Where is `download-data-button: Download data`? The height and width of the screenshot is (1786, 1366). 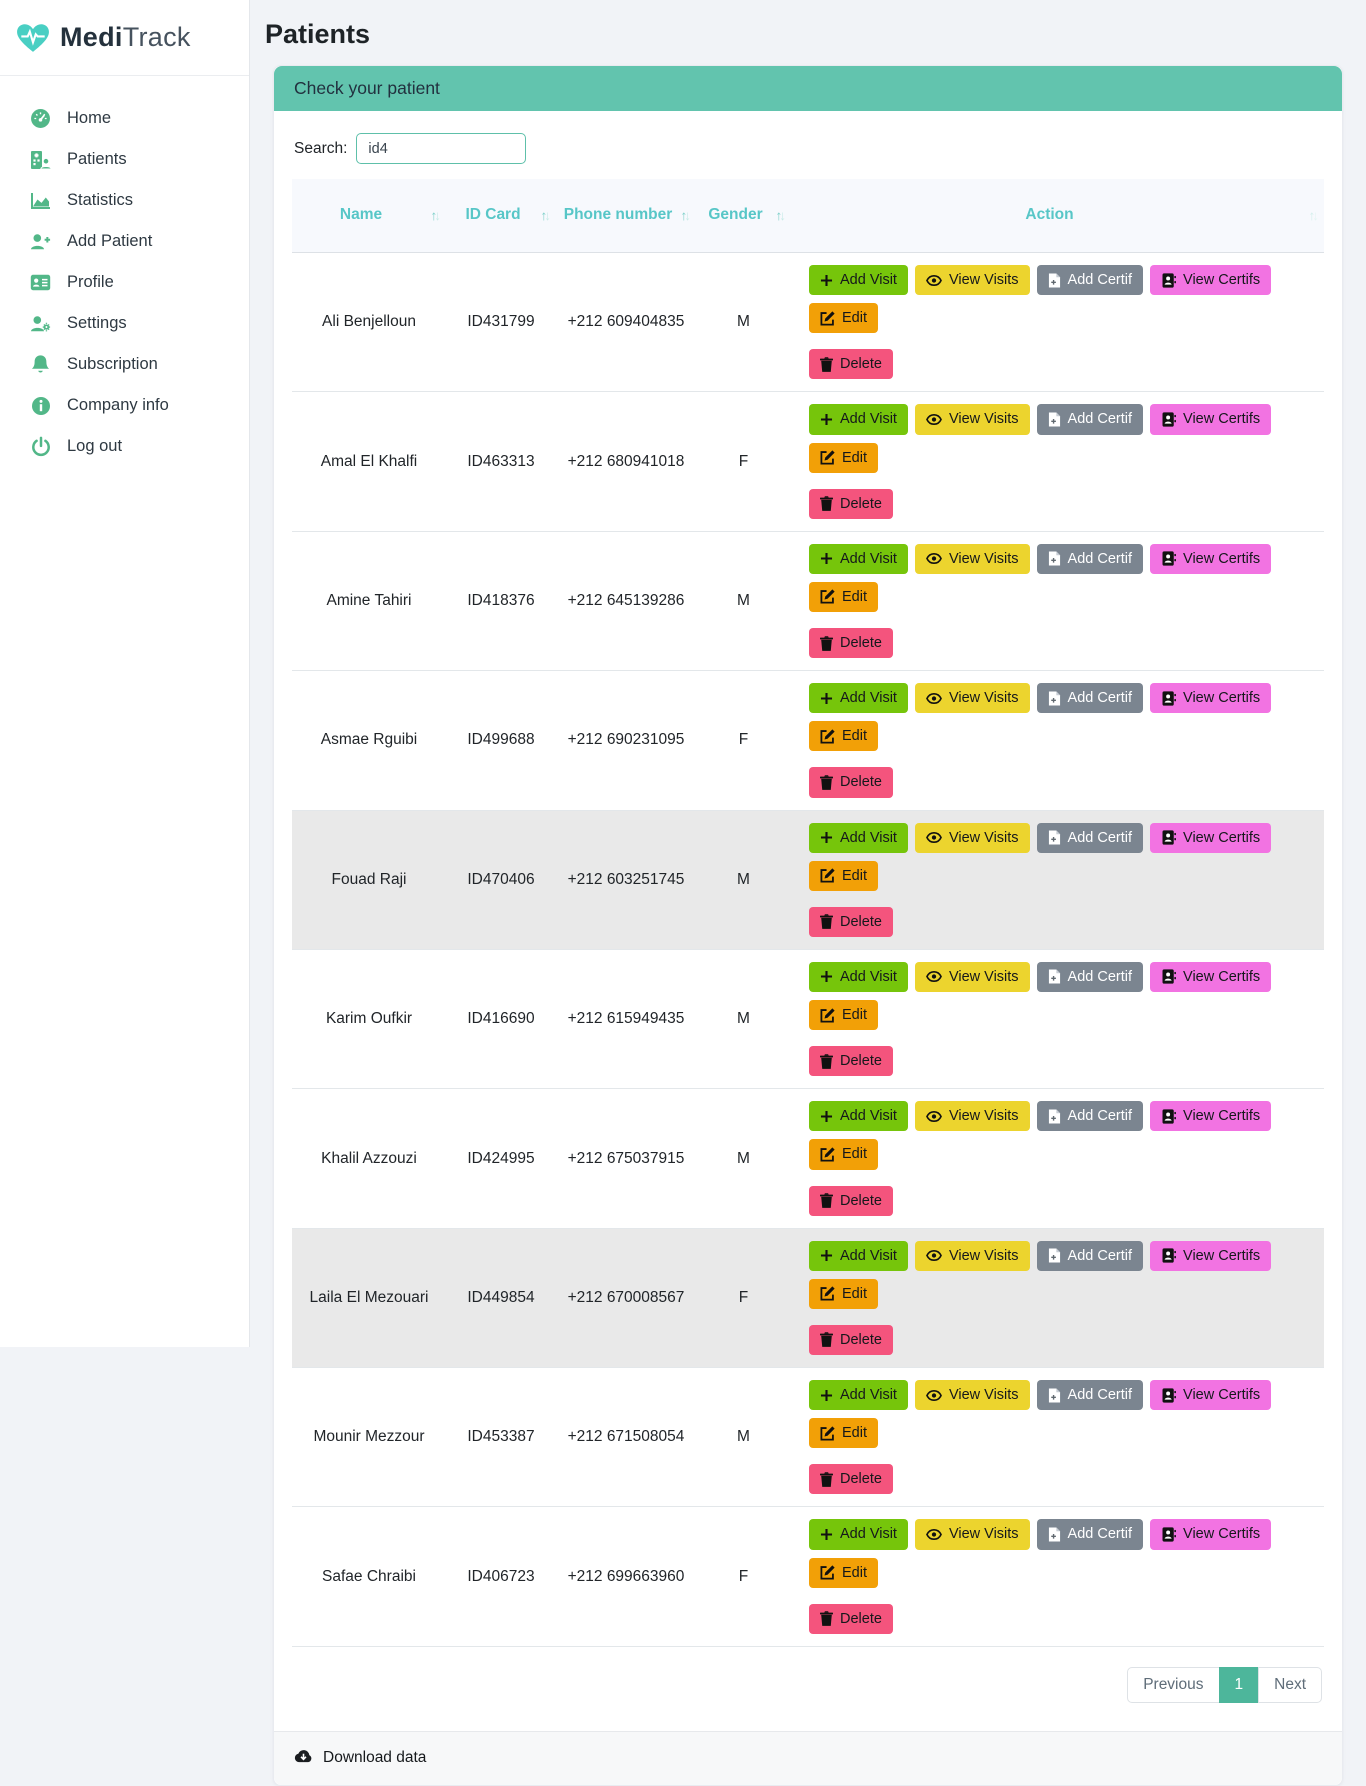
download-data-button: Download data is located at coordinates (360, 1758).